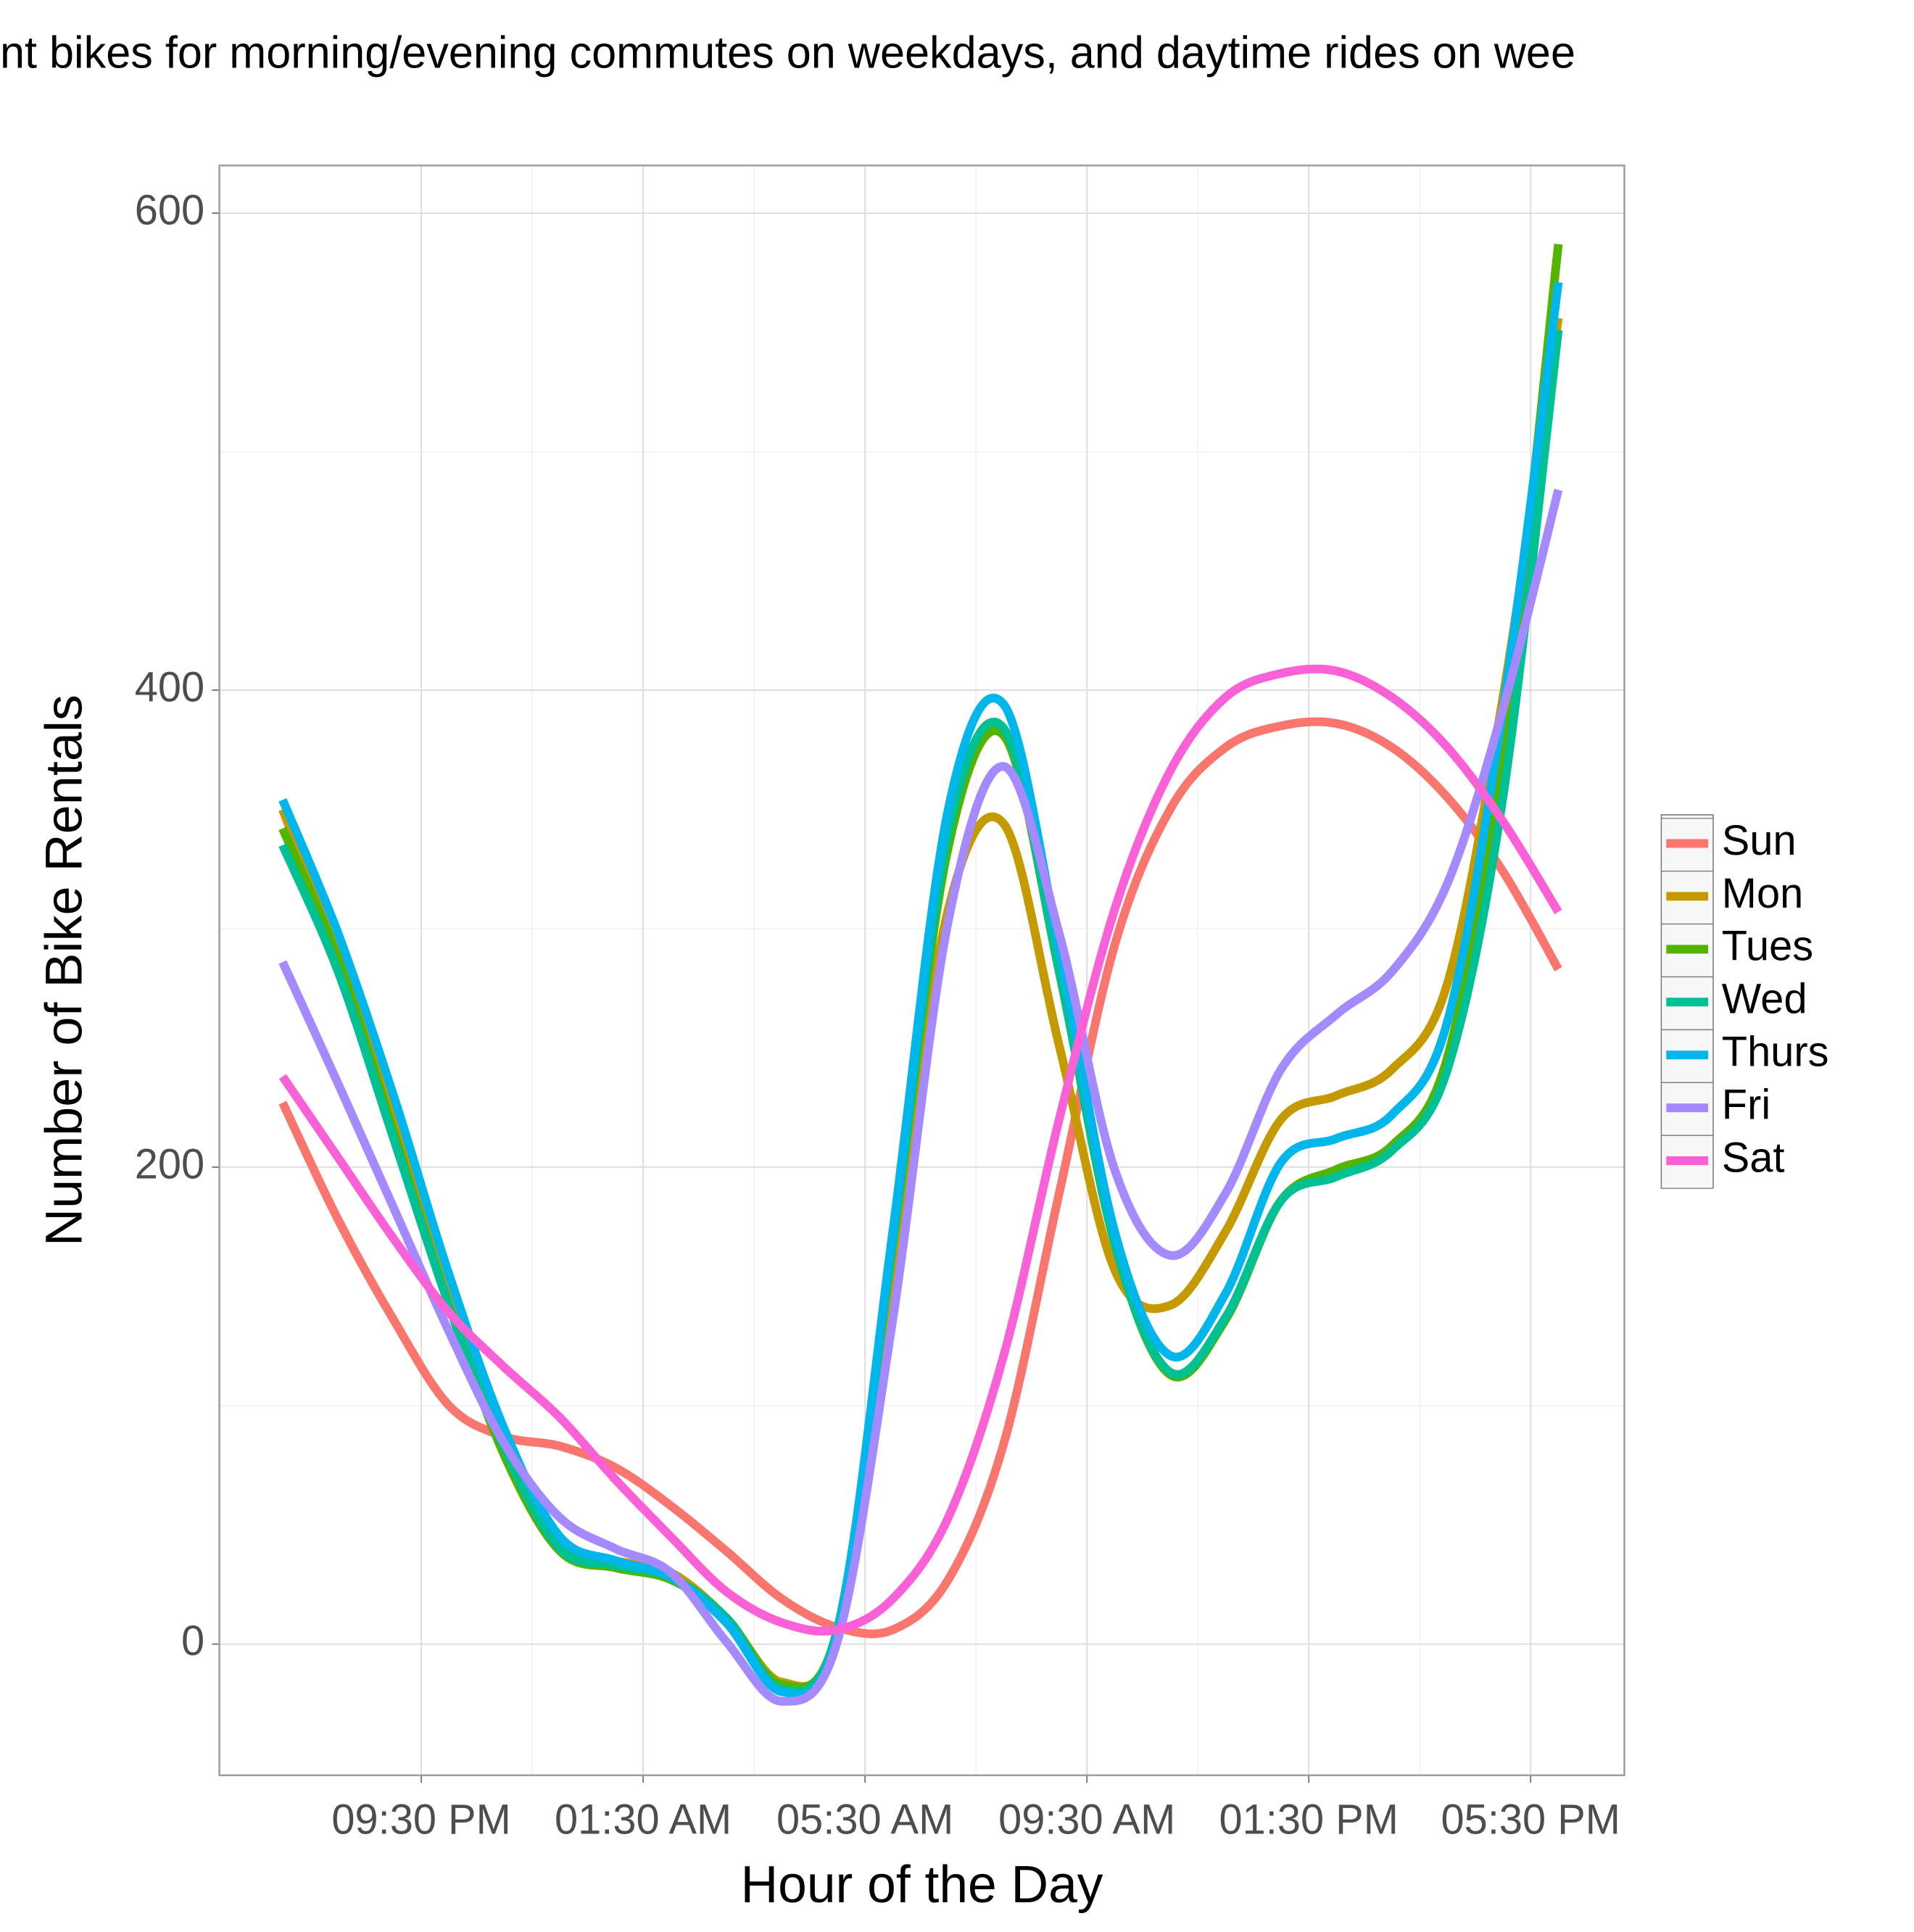  I want to click on x-tick-label: 05:30 PM, so click(1531, 1819).